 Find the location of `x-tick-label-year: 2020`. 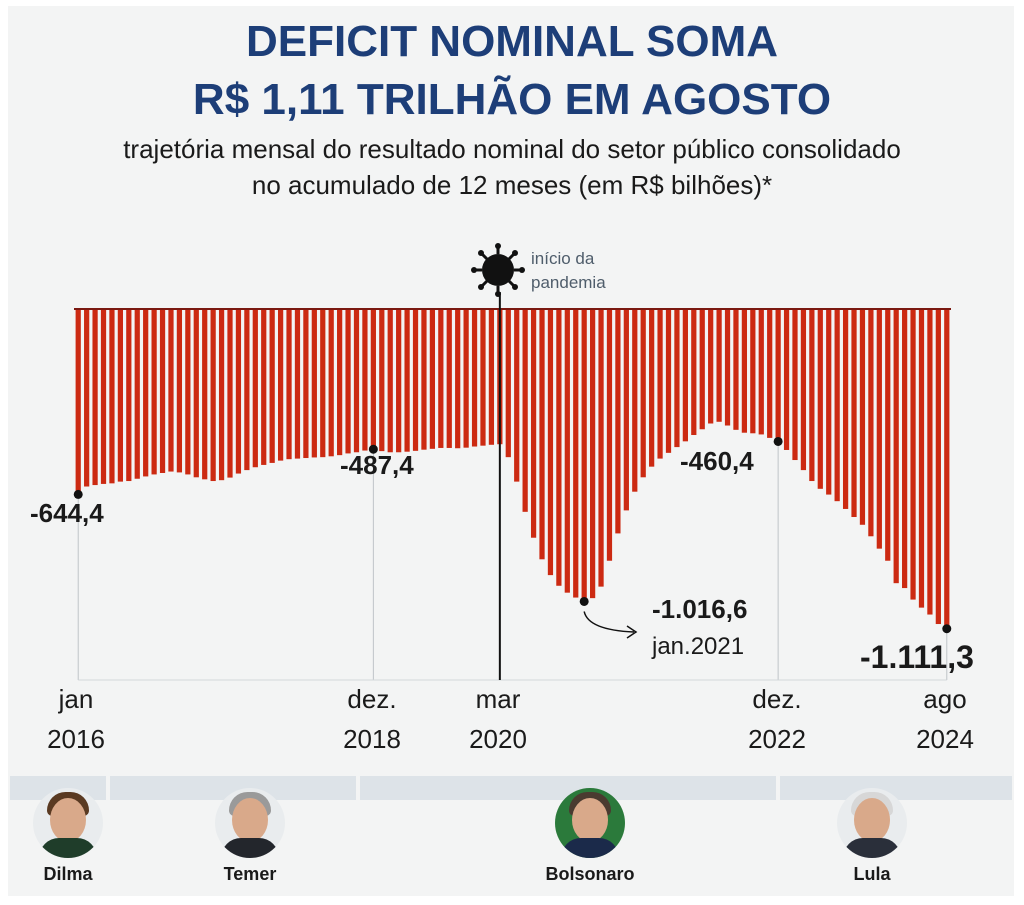

x-tick-label-year: 2020 is located at coordinates (498, 739).